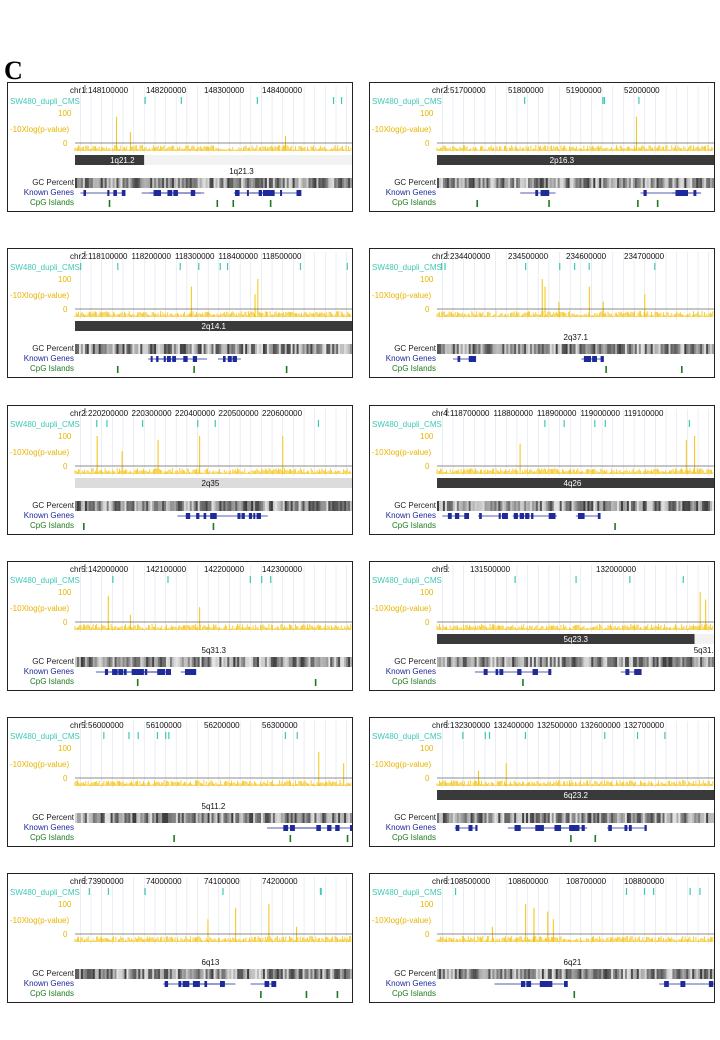 The image size is (720, 1040). I want to click on cytoband-label: 5q23.3, so click(575, 639).